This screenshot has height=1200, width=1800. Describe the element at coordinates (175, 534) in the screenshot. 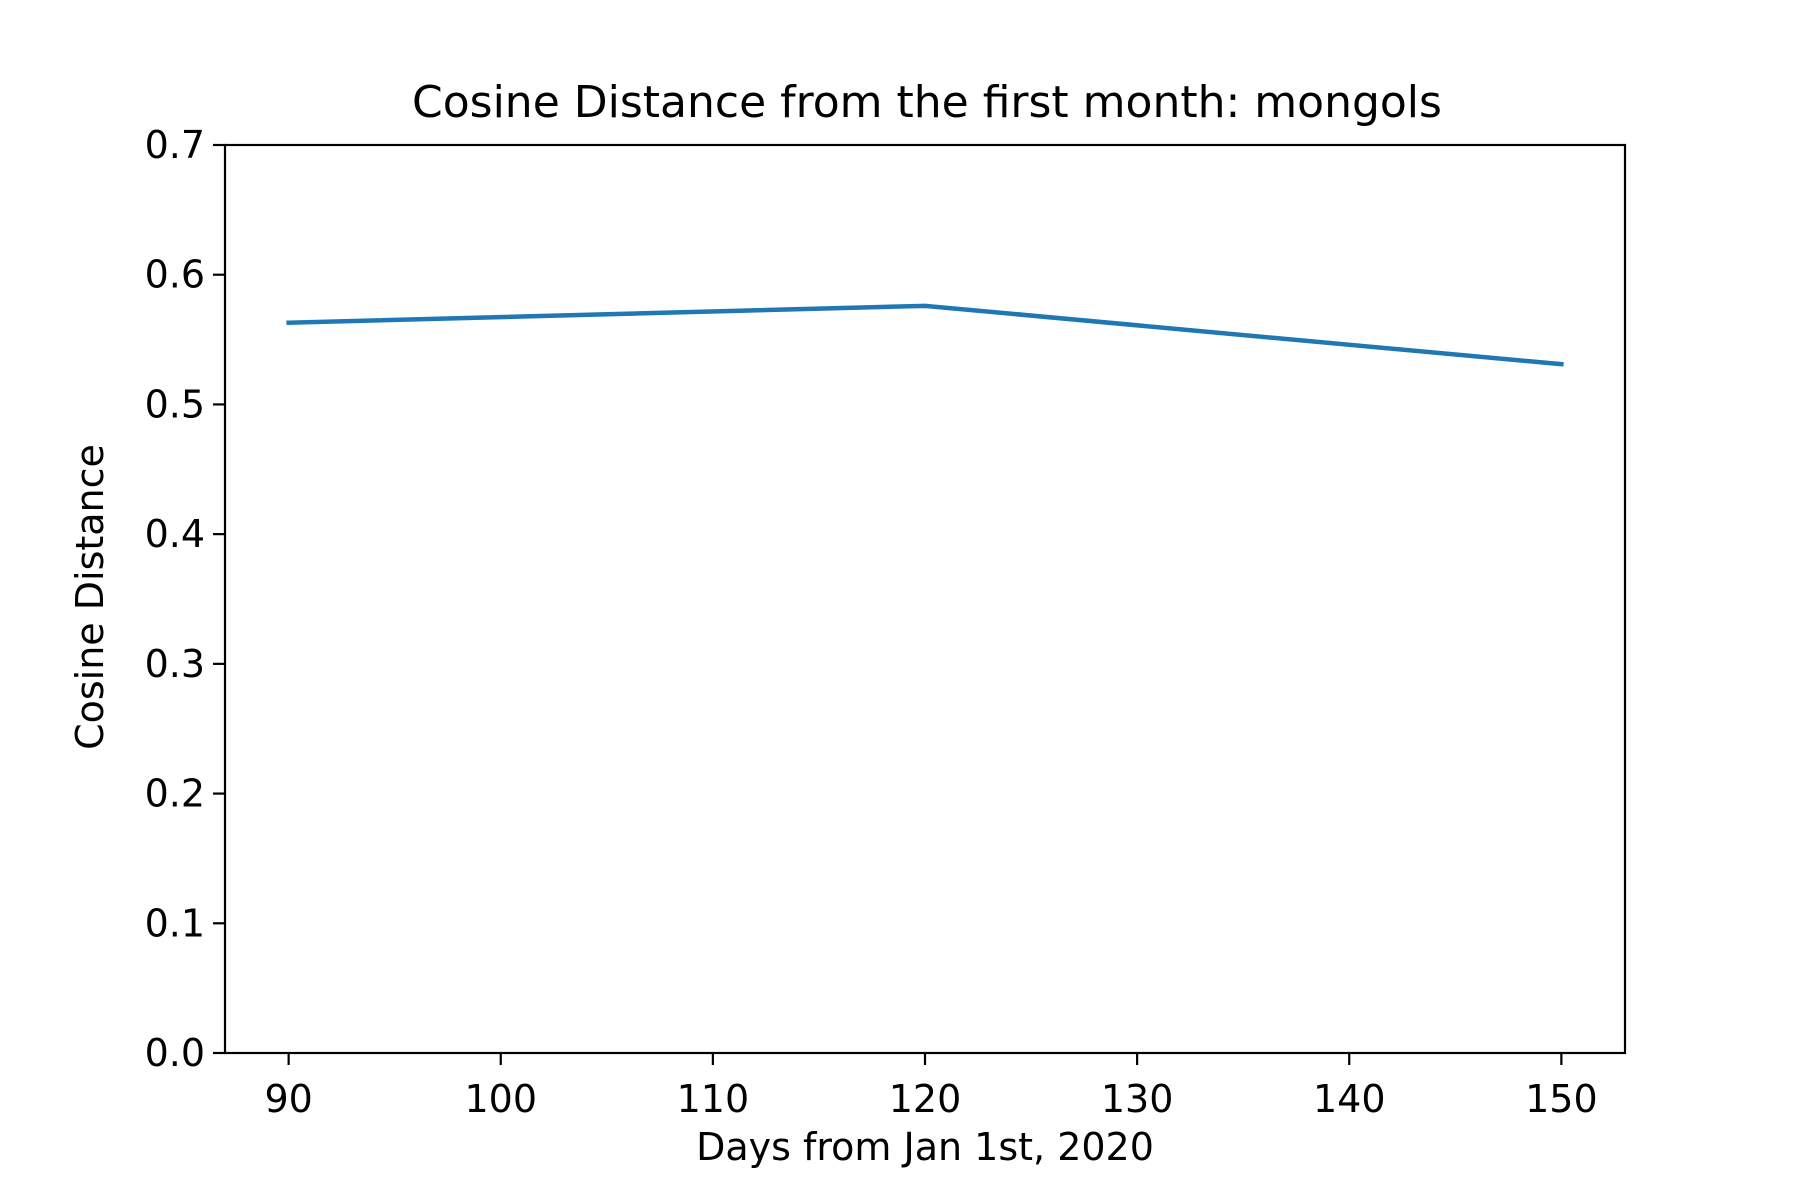

I see `y-tick-label: 0.4` at that location.